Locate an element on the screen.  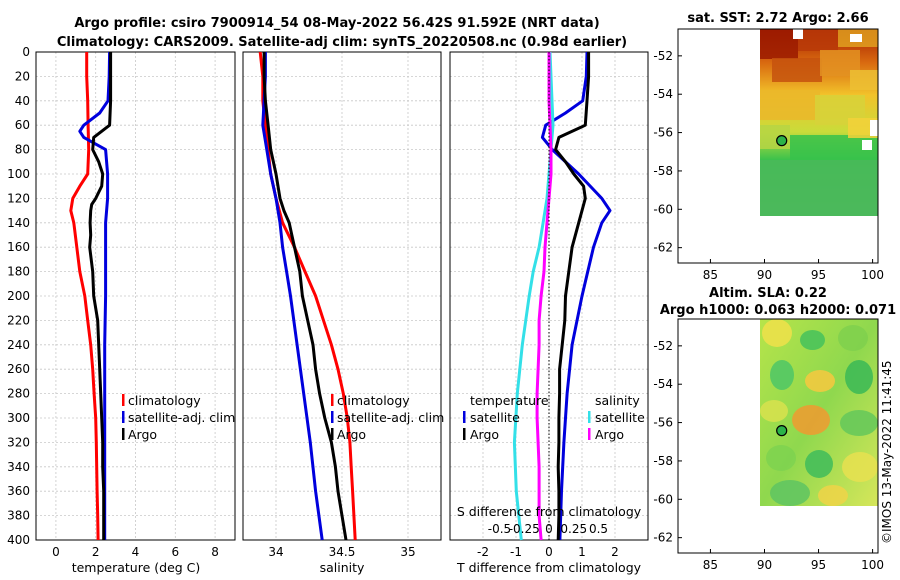
x-tick-label-salinity: -0.5 is located at coordinates (499, 529).